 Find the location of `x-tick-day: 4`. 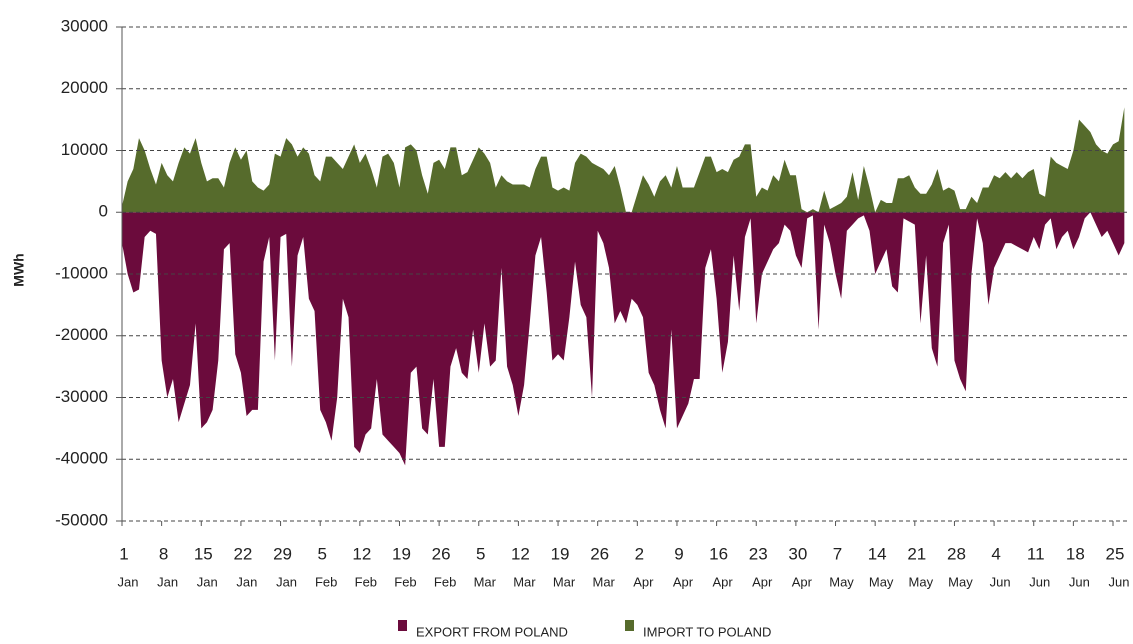

x-tick-day: 4 is located at coordinates (995, 553).